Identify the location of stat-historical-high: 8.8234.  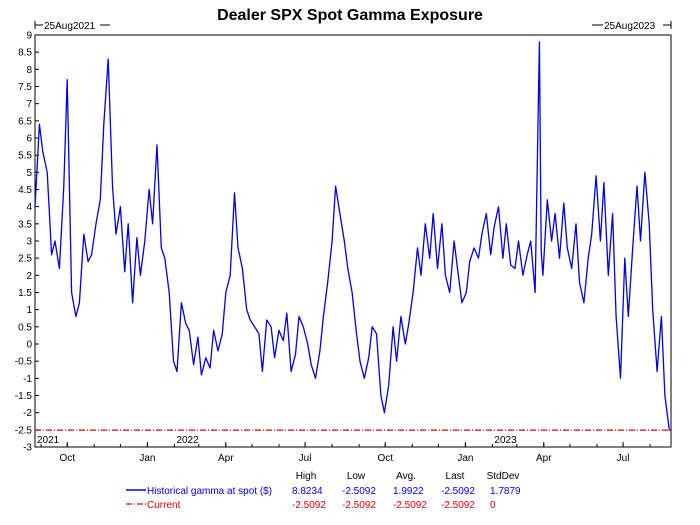
(307, 491).